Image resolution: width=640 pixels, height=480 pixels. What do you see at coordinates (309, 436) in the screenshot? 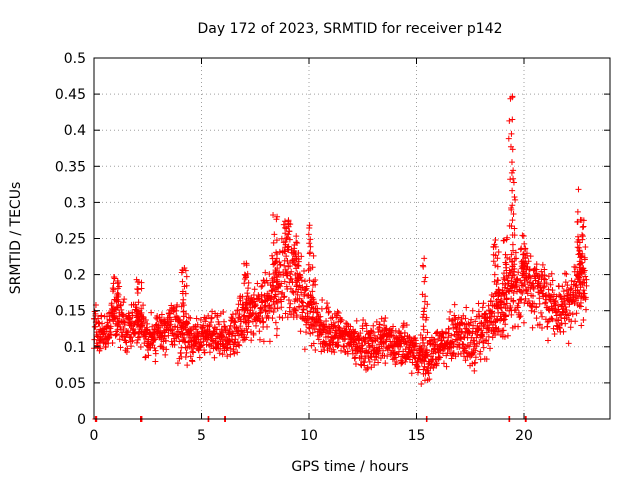
I see `x-tick-label: 10` at bounding box center [309, 436].